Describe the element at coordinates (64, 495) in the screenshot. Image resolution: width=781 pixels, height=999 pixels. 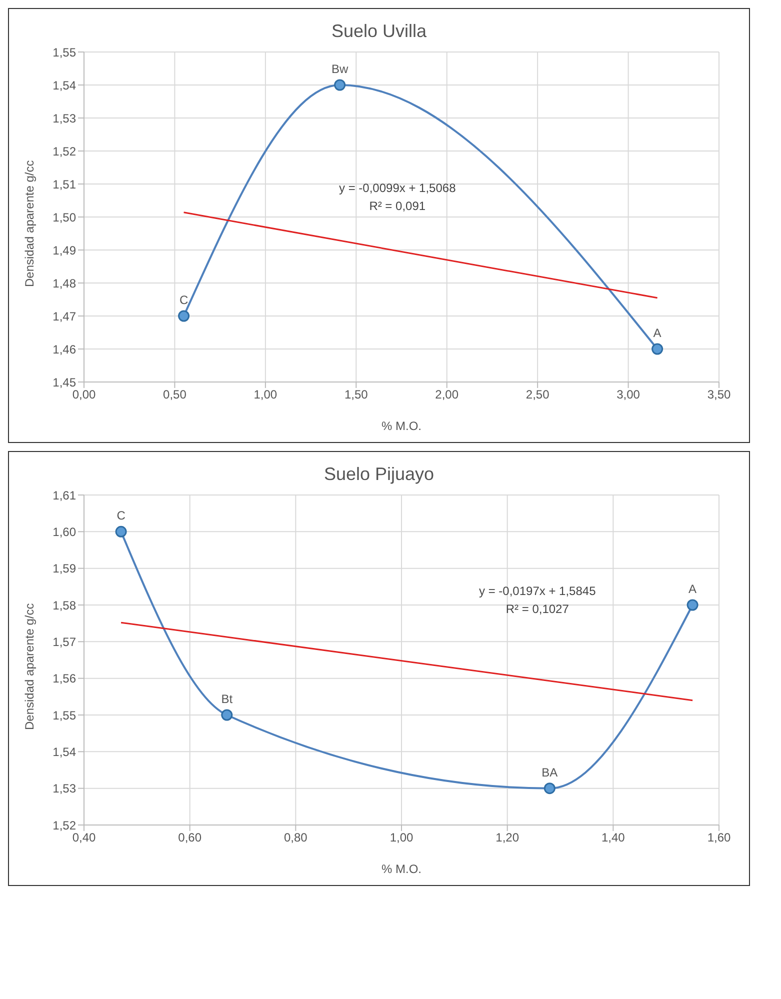
I see `y-tick-label: 1,61` at that location.